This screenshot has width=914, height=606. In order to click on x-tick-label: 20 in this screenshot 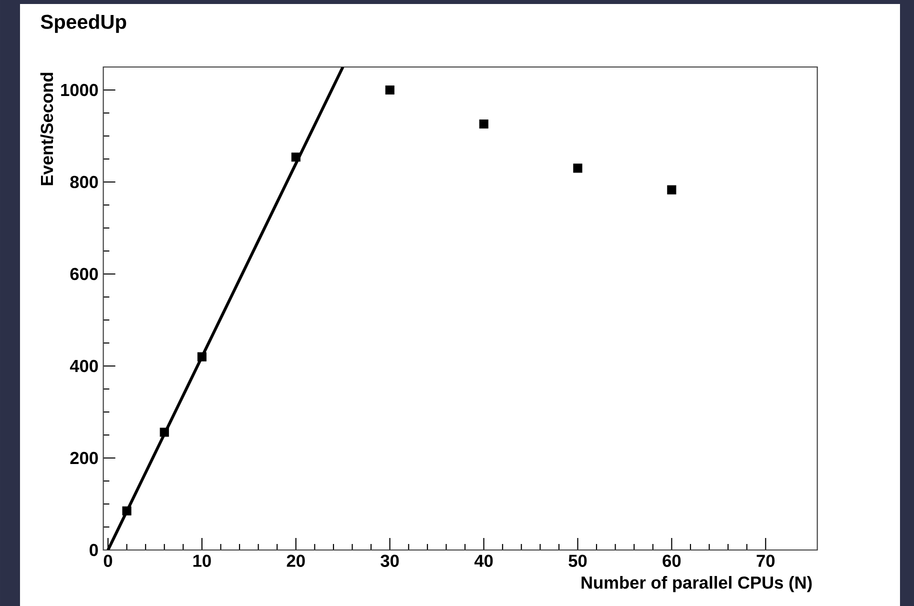, I will do `click(295, 560)`.